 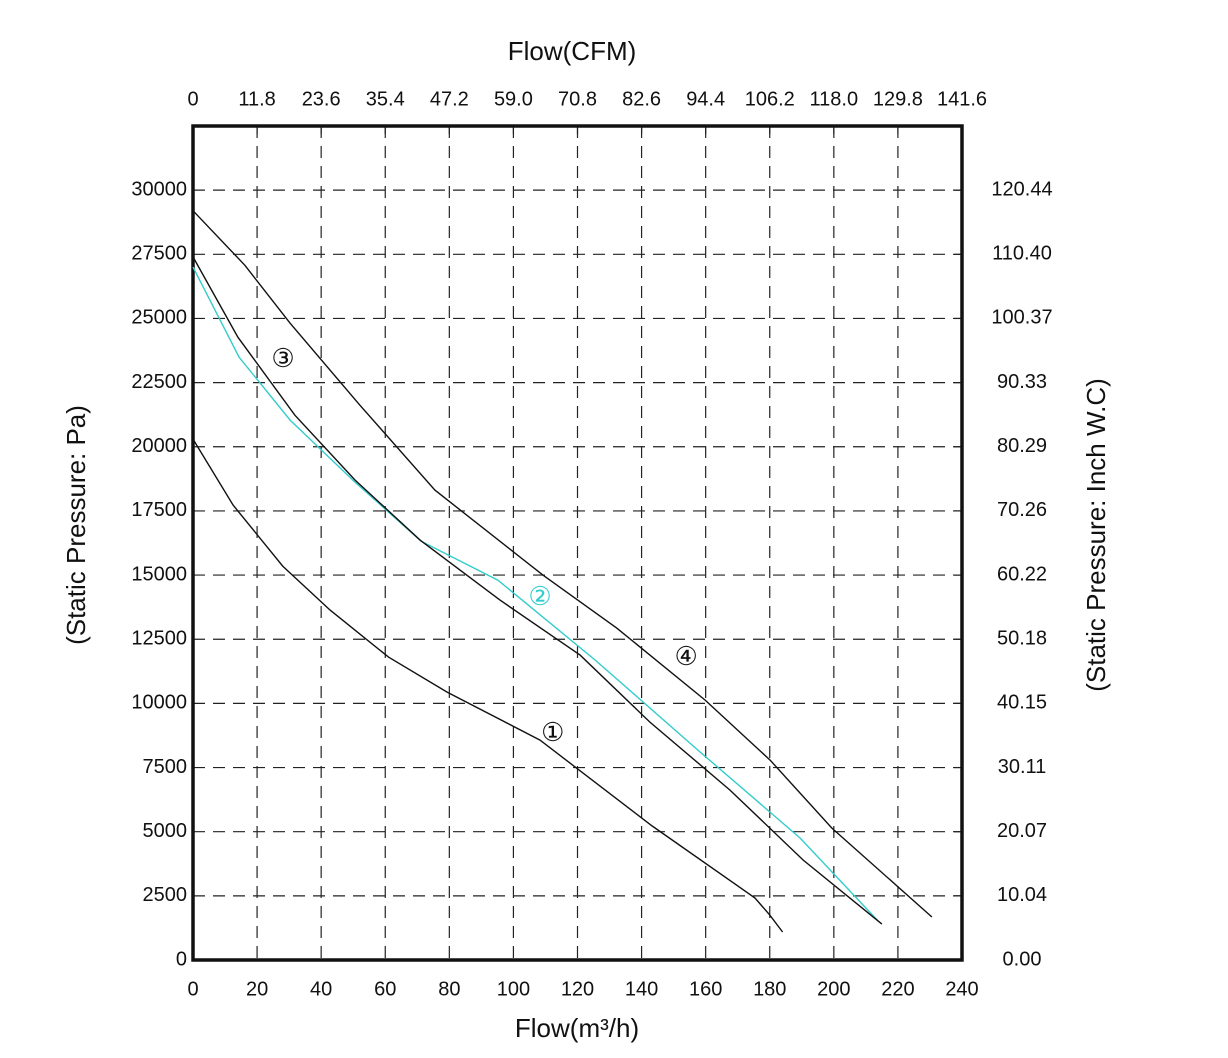 I want to click on y2-tick-label: 40.15, so click(x=1022, y=703).